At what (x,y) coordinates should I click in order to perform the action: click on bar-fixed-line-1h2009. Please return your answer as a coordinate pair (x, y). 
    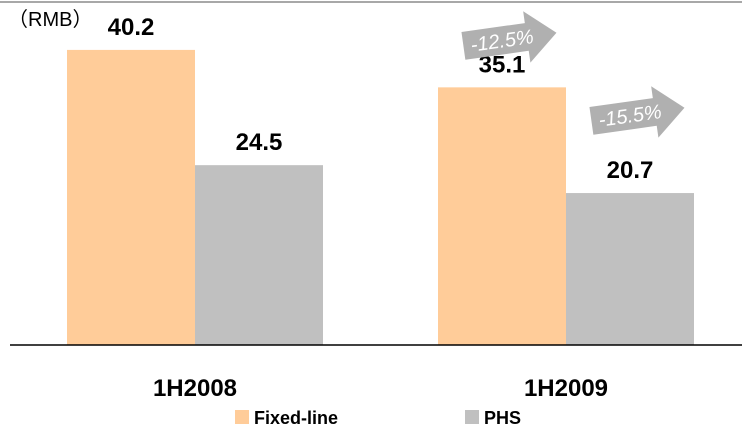
    Looking at the image, I should click on (502, 216).